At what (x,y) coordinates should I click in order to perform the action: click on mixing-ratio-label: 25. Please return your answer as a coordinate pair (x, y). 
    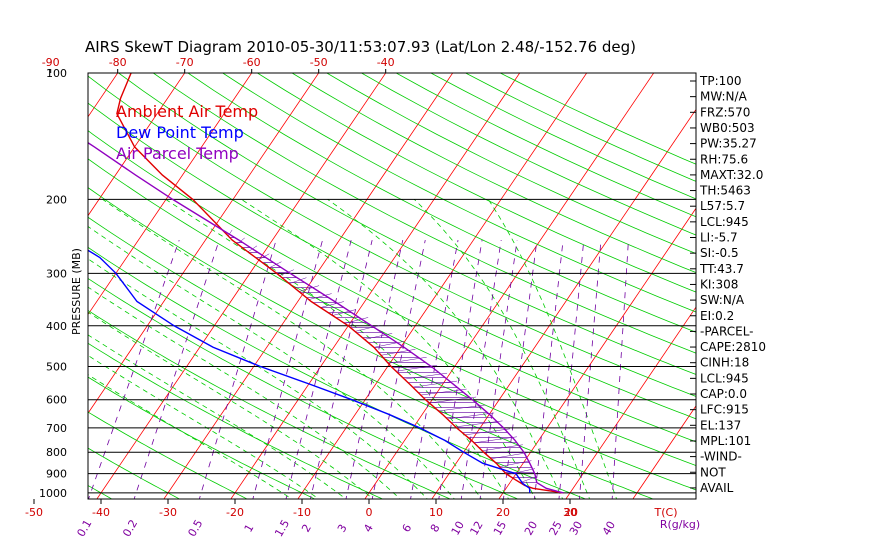
    Looking at the image, I should click on (556, 528).